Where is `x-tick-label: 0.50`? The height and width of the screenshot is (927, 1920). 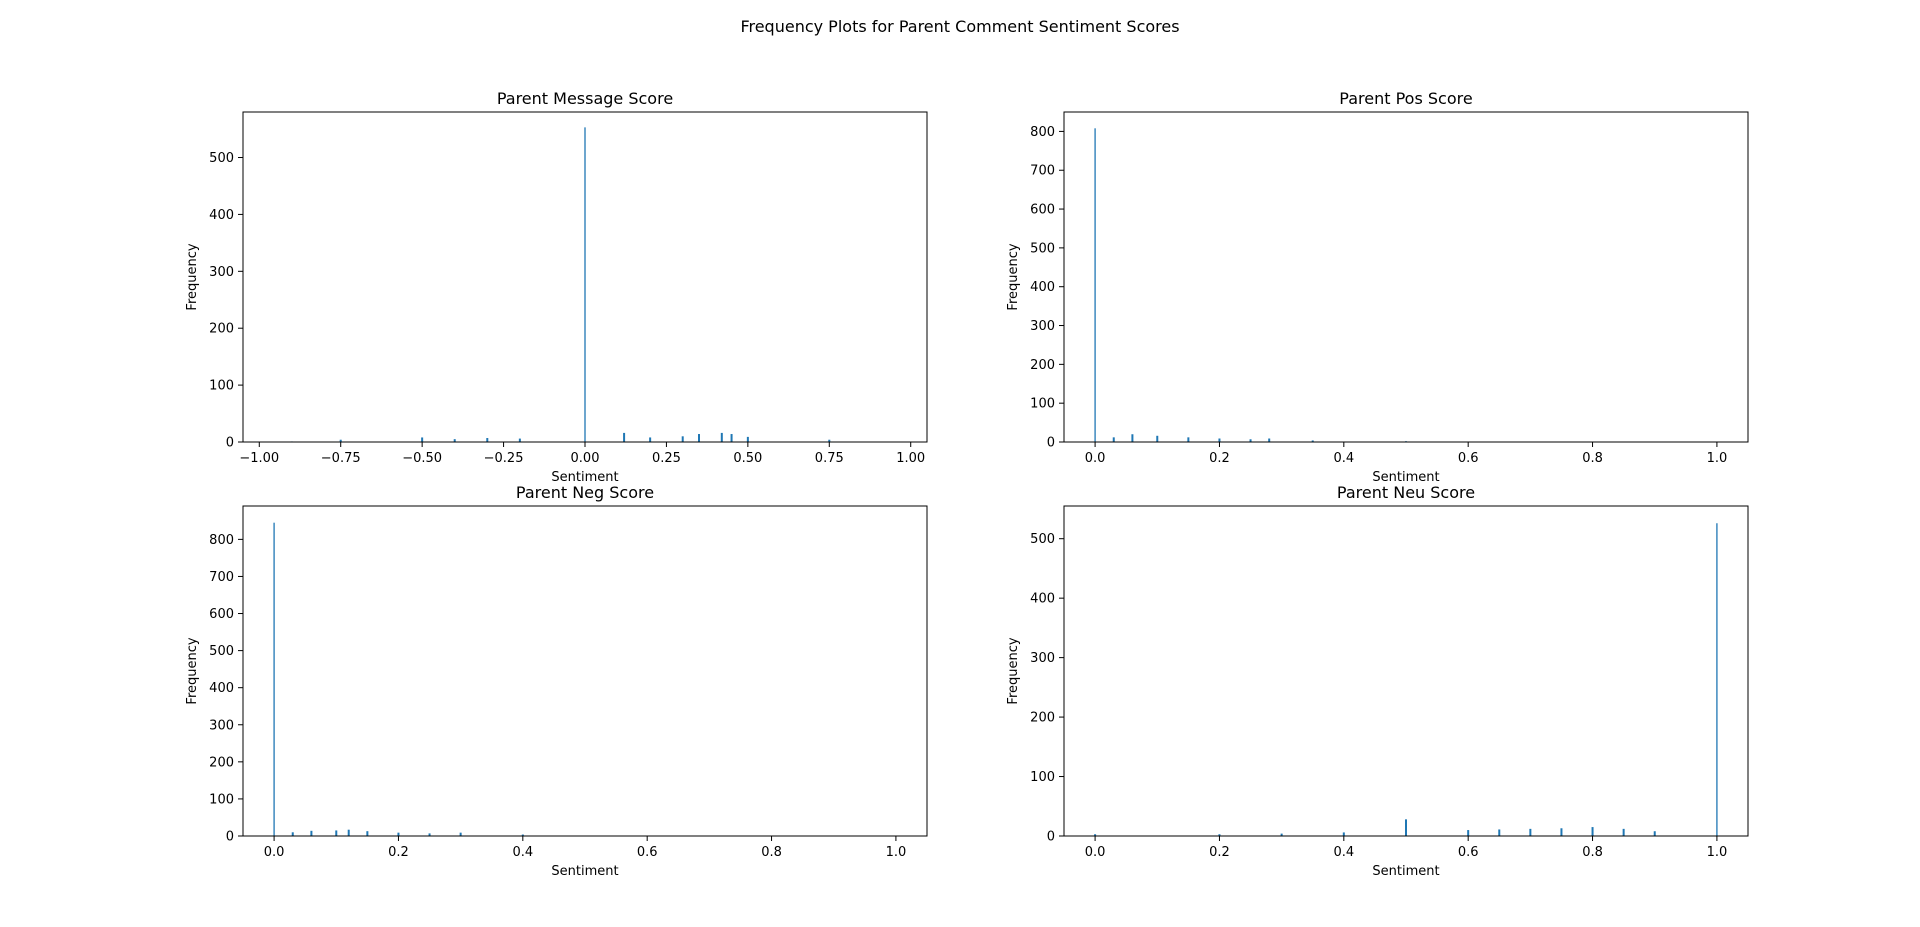 x-tick-label: 0.50 is located at coordinates (747, 458).